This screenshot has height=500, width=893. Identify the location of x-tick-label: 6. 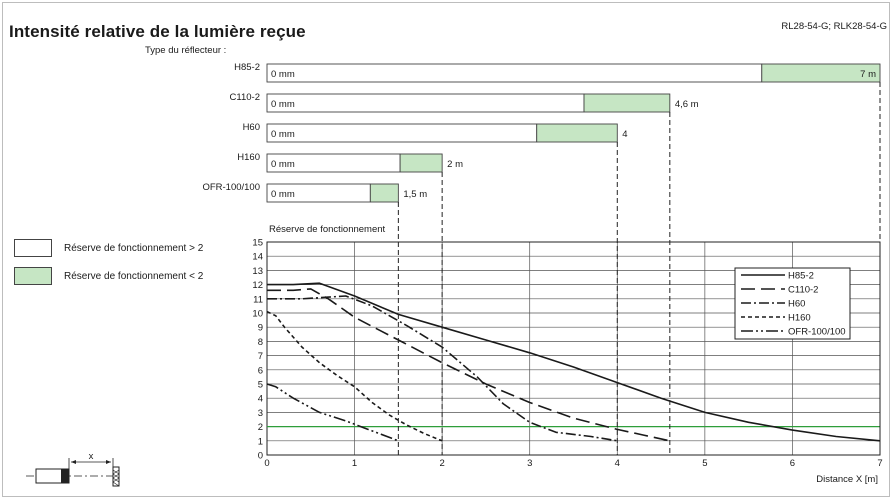
(792, 463).